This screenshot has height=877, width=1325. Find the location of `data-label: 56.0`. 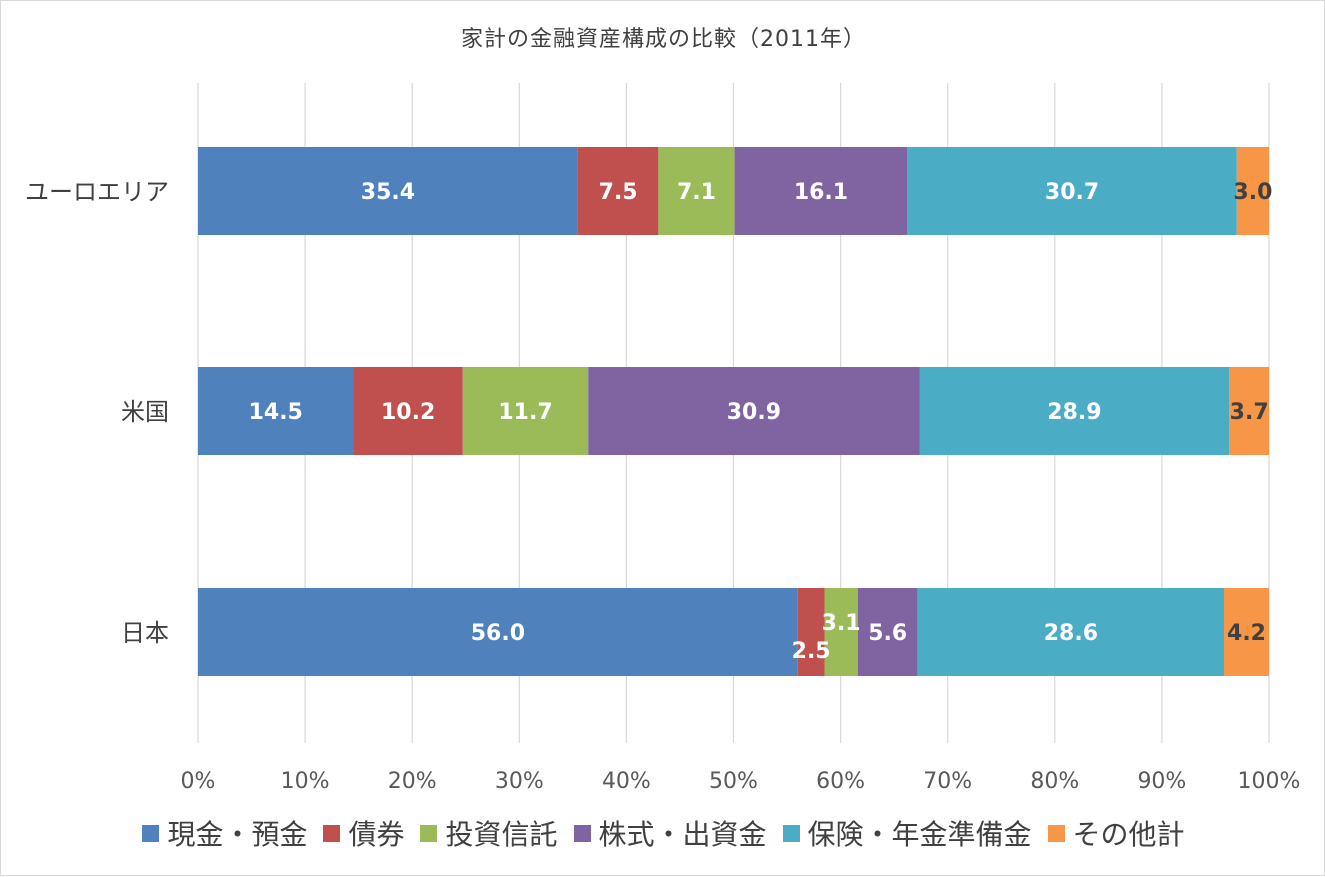

data-label: 56.0 is located at coordinates (498, 633).